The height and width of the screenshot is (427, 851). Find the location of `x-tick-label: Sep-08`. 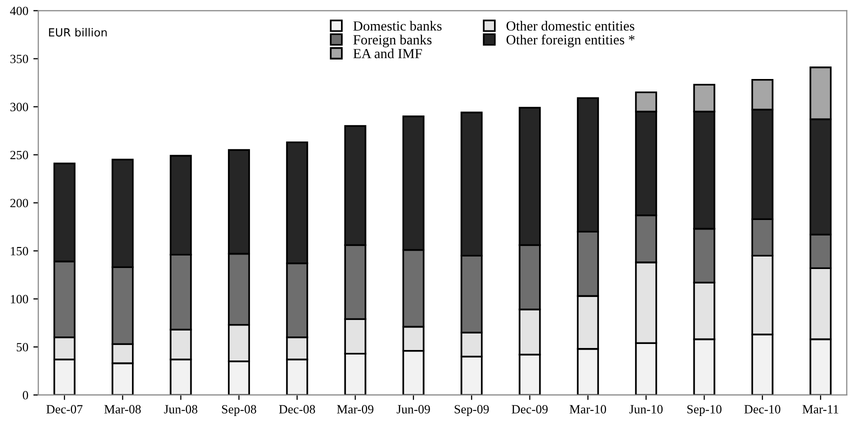

x-tick-label: Sep-08 is located at coordinates (239, 410).